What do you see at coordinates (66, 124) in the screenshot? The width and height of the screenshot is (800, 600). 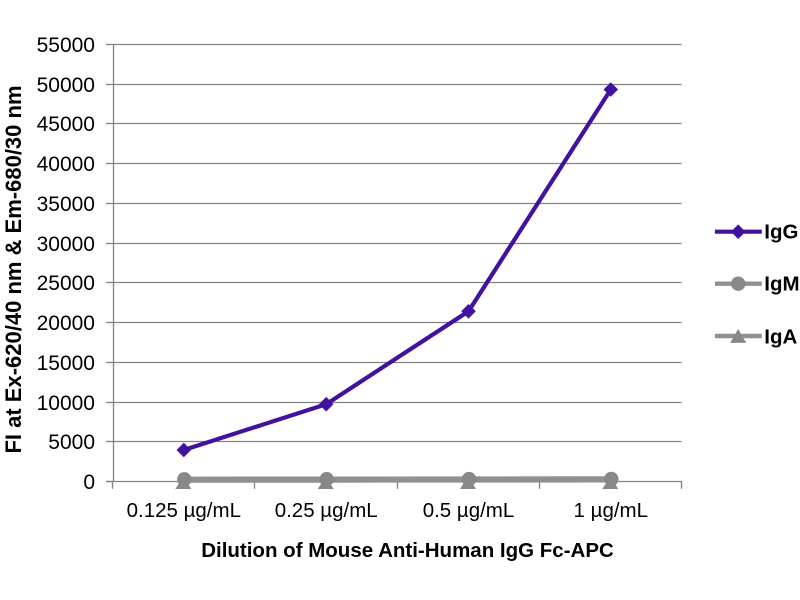 I see `svg-text: 45000` at bounding box center [66, 124].